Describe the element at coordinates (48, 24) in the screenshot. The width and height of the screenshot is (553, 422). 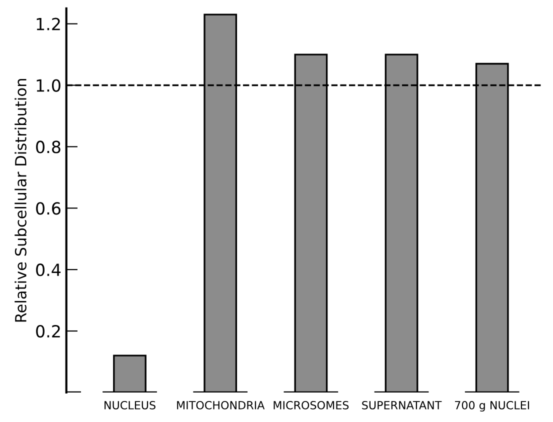
I see `y-tick-label: 1.2` at that location.